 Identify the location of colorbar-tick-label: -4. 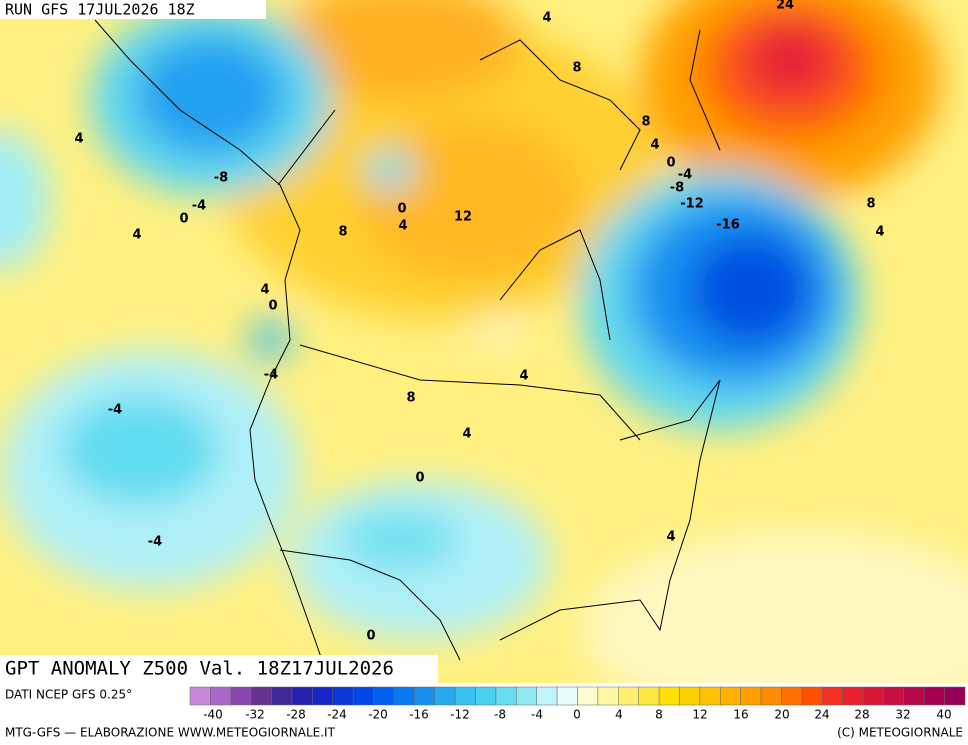
(537, 715).